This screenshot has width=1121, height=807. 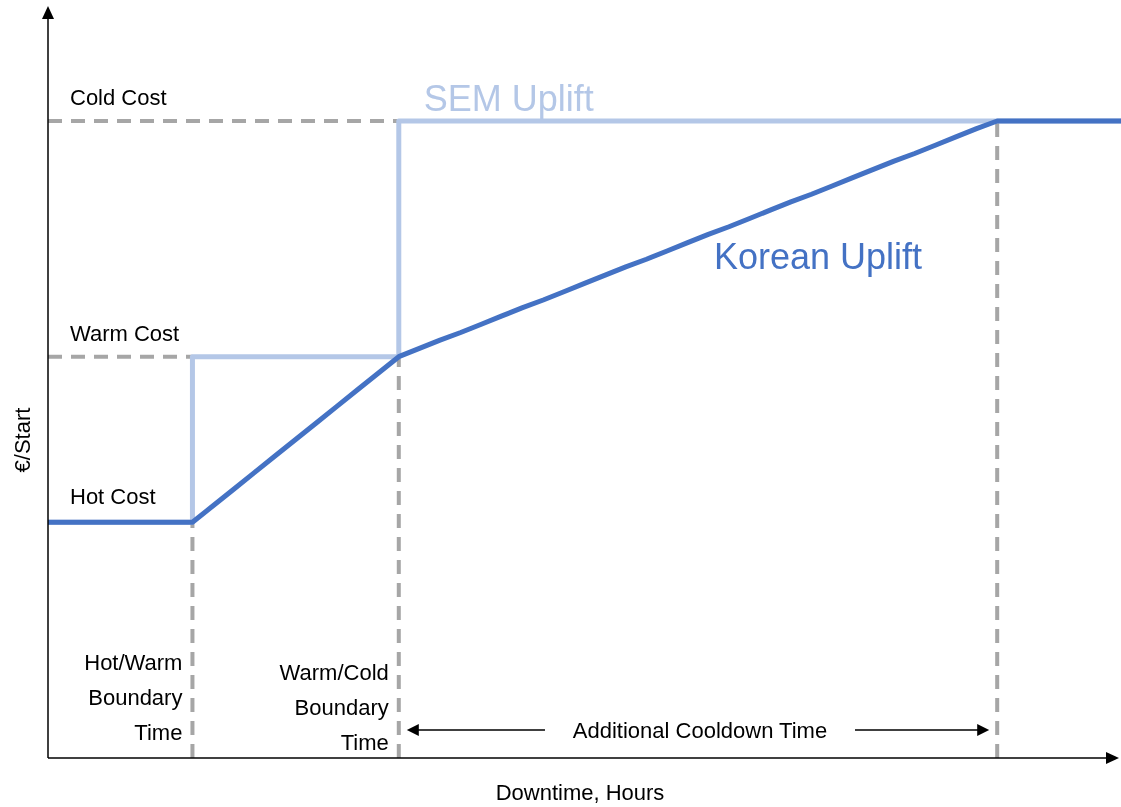 What do you see at coordinates (700, 730) in the screenshot?
I see `annotation: Additional Cooldown Time` at bounding box center [700, 730].